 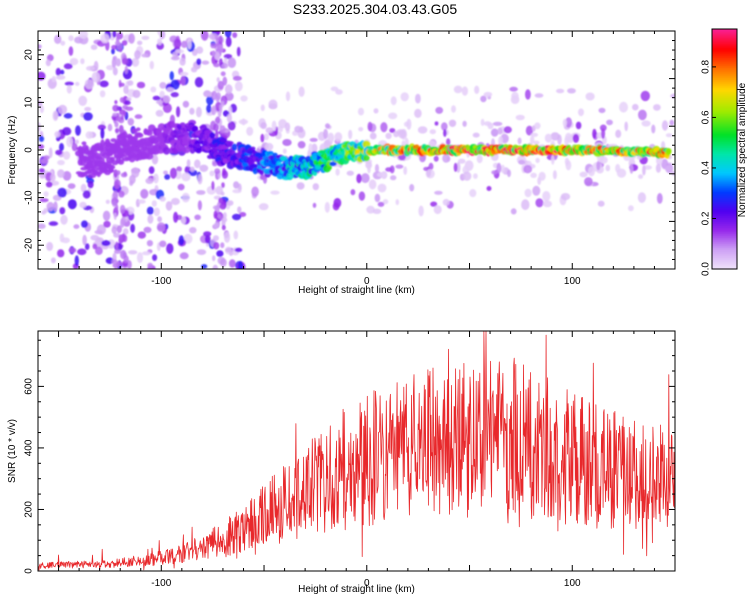 What do you see at coordinates (367, 281) in the screenshot?
I see `x-tick-label: 0` at bounding box center [367, 281].